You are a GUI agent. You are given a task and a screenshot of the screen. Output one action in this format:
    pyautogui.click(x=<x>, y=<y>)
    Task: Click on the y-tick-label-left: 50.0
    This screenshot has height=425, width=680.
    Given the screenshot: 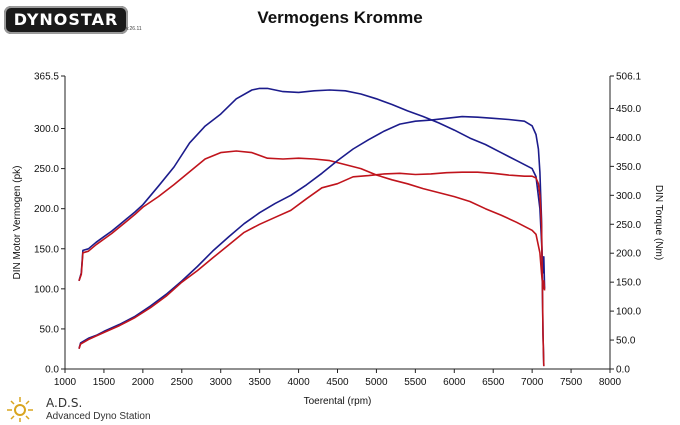 What is the action you would take?
    pyautogui.click(x=50, y=329)
    